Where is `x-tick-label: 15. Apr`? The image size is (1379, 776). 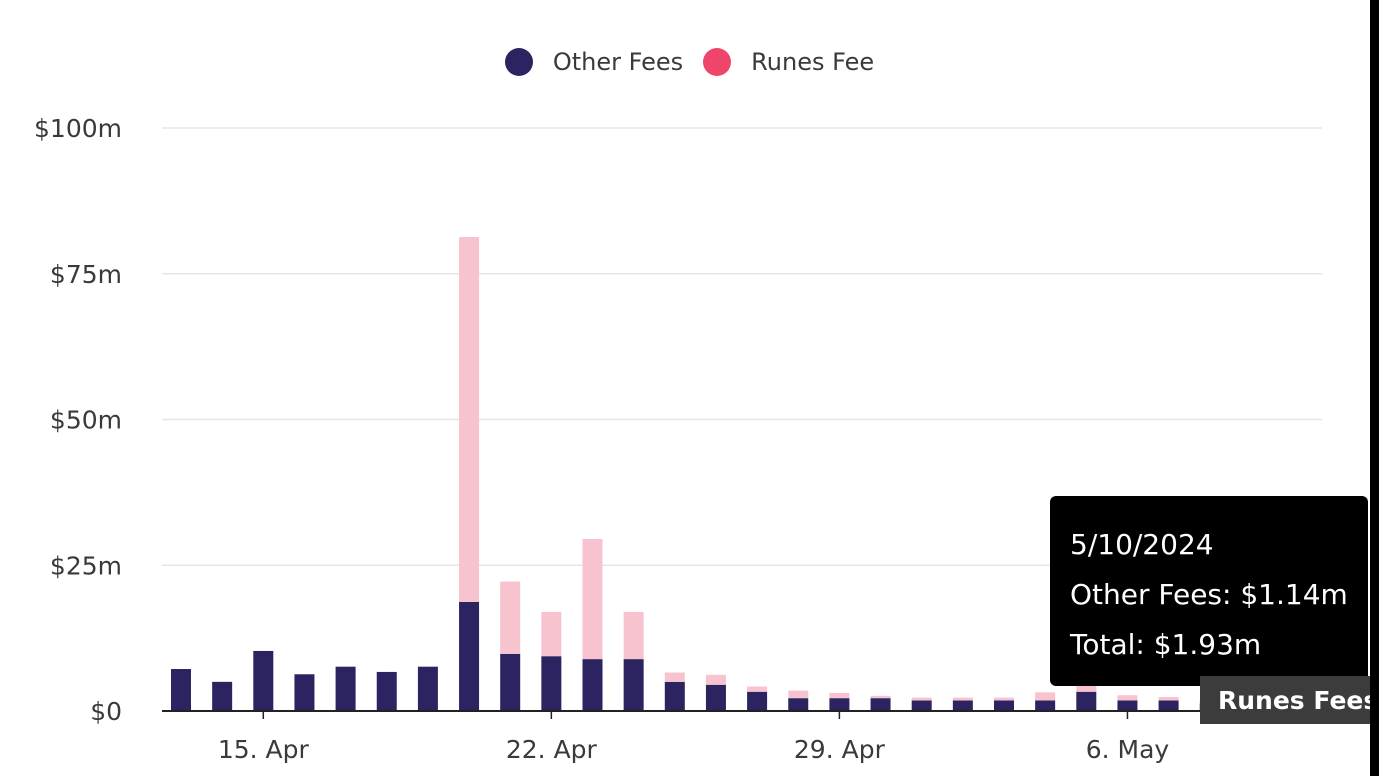
x-tick-label: 15. Apr is located at coordinates (264, 749).